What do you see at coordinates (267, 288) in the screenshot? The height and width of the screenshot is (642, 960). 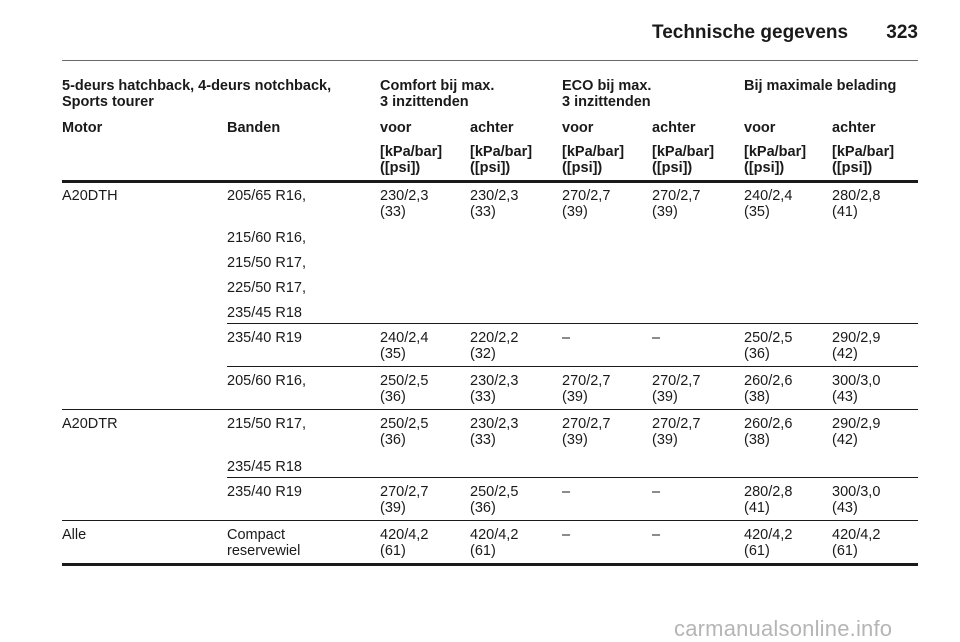 I see `tyre-size: 225/50 R17,` at bounding box center [267, 288].